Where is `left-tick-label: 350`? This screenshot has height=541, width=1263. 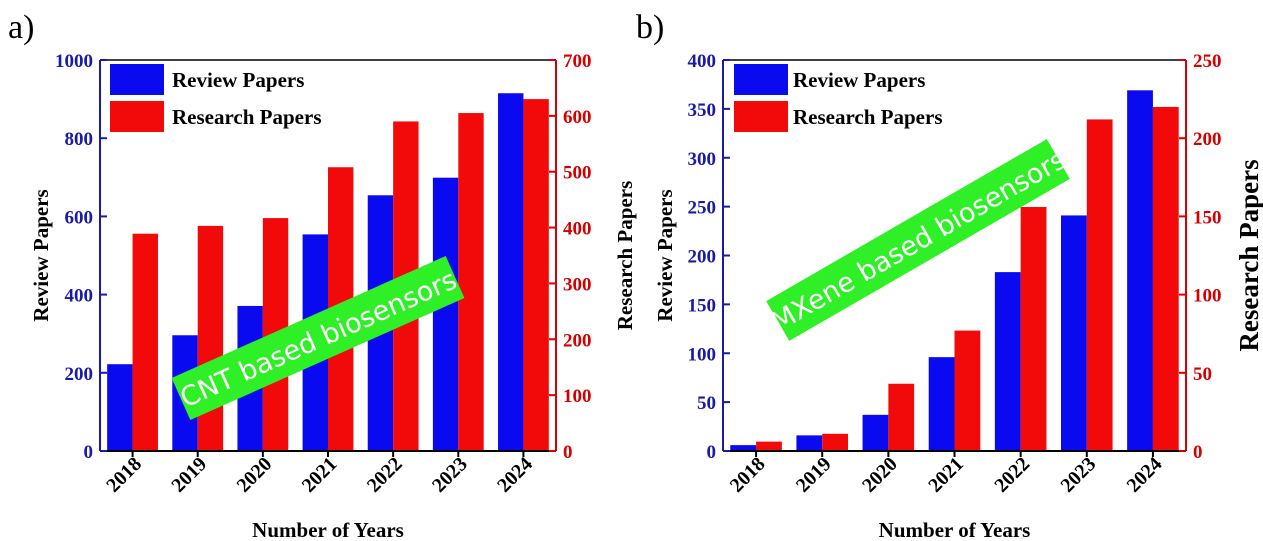
left-tick-label: 350 is located at coordinates (702, 110).